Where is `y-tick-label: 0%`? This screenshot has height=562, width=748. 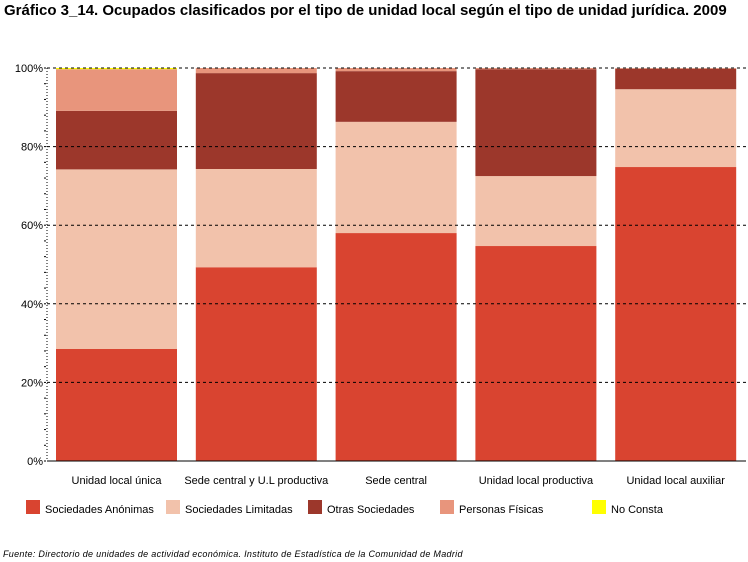 y-tick-label: 0% is located at coordinates (35, 462).